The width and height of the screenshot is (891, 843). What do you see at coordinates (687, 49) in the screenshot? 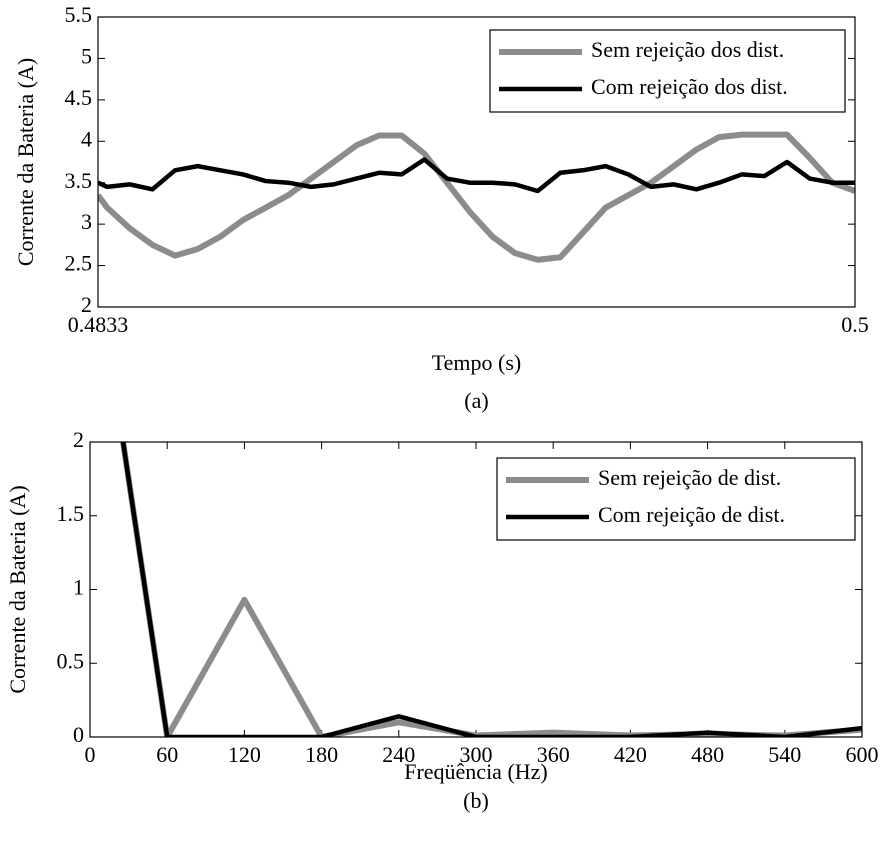
I see `legend-label: Sem rejeição dos dist.` at bounding box center [687, 49].